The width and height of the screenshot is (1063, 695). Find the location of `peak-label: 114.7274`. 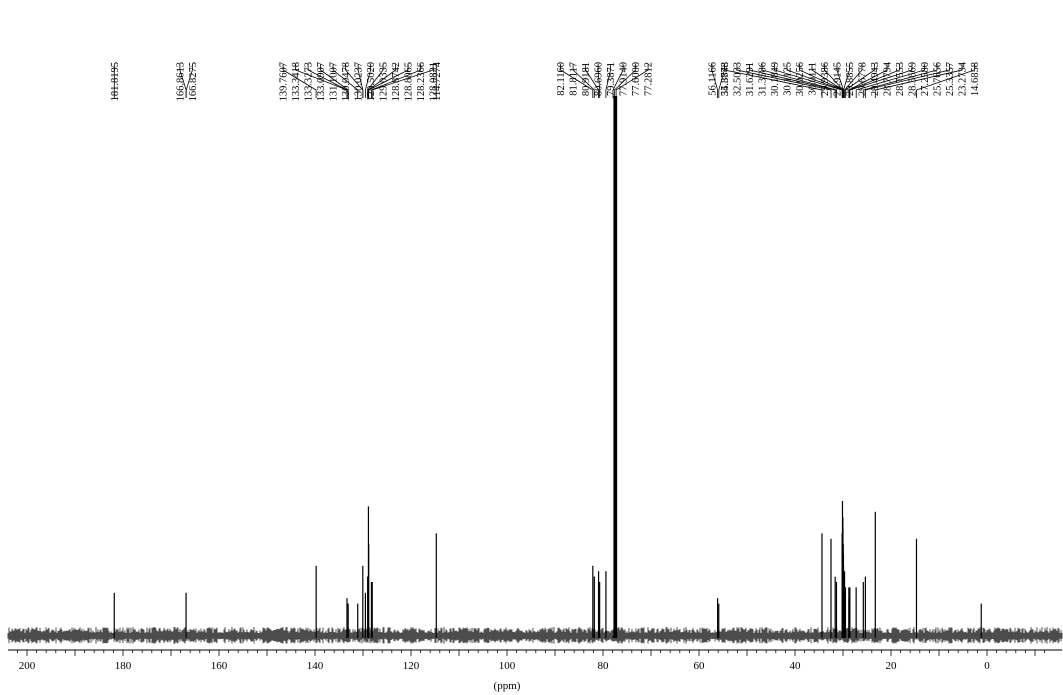

peak-label: 114.7274 is located at coordinates (437, 81).